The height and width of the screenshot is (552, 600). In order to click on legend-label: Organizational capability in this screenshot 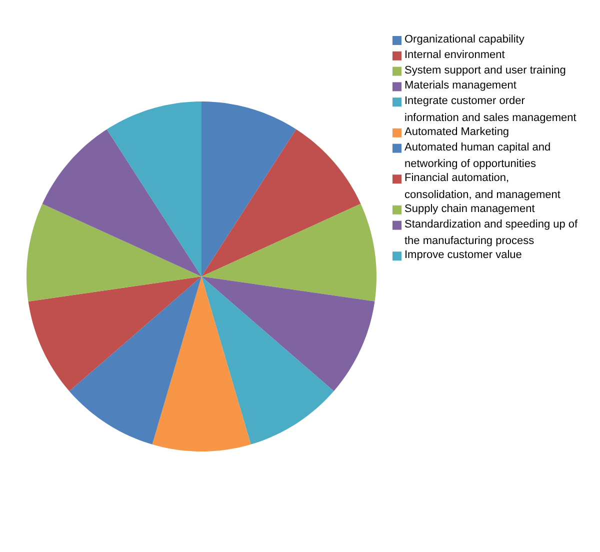, I will do `click(464, 40)`.